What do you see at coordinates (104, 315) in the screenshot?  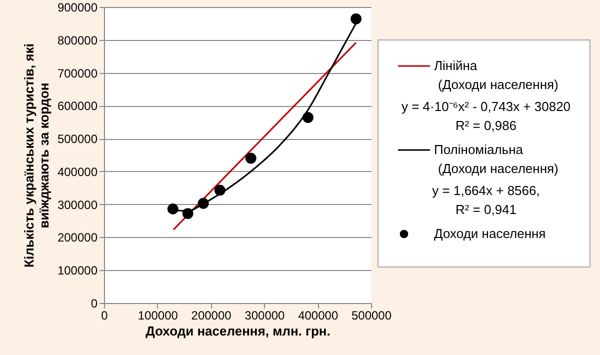 I see `x-tick-label: 0` at bounding box center [104, 315].